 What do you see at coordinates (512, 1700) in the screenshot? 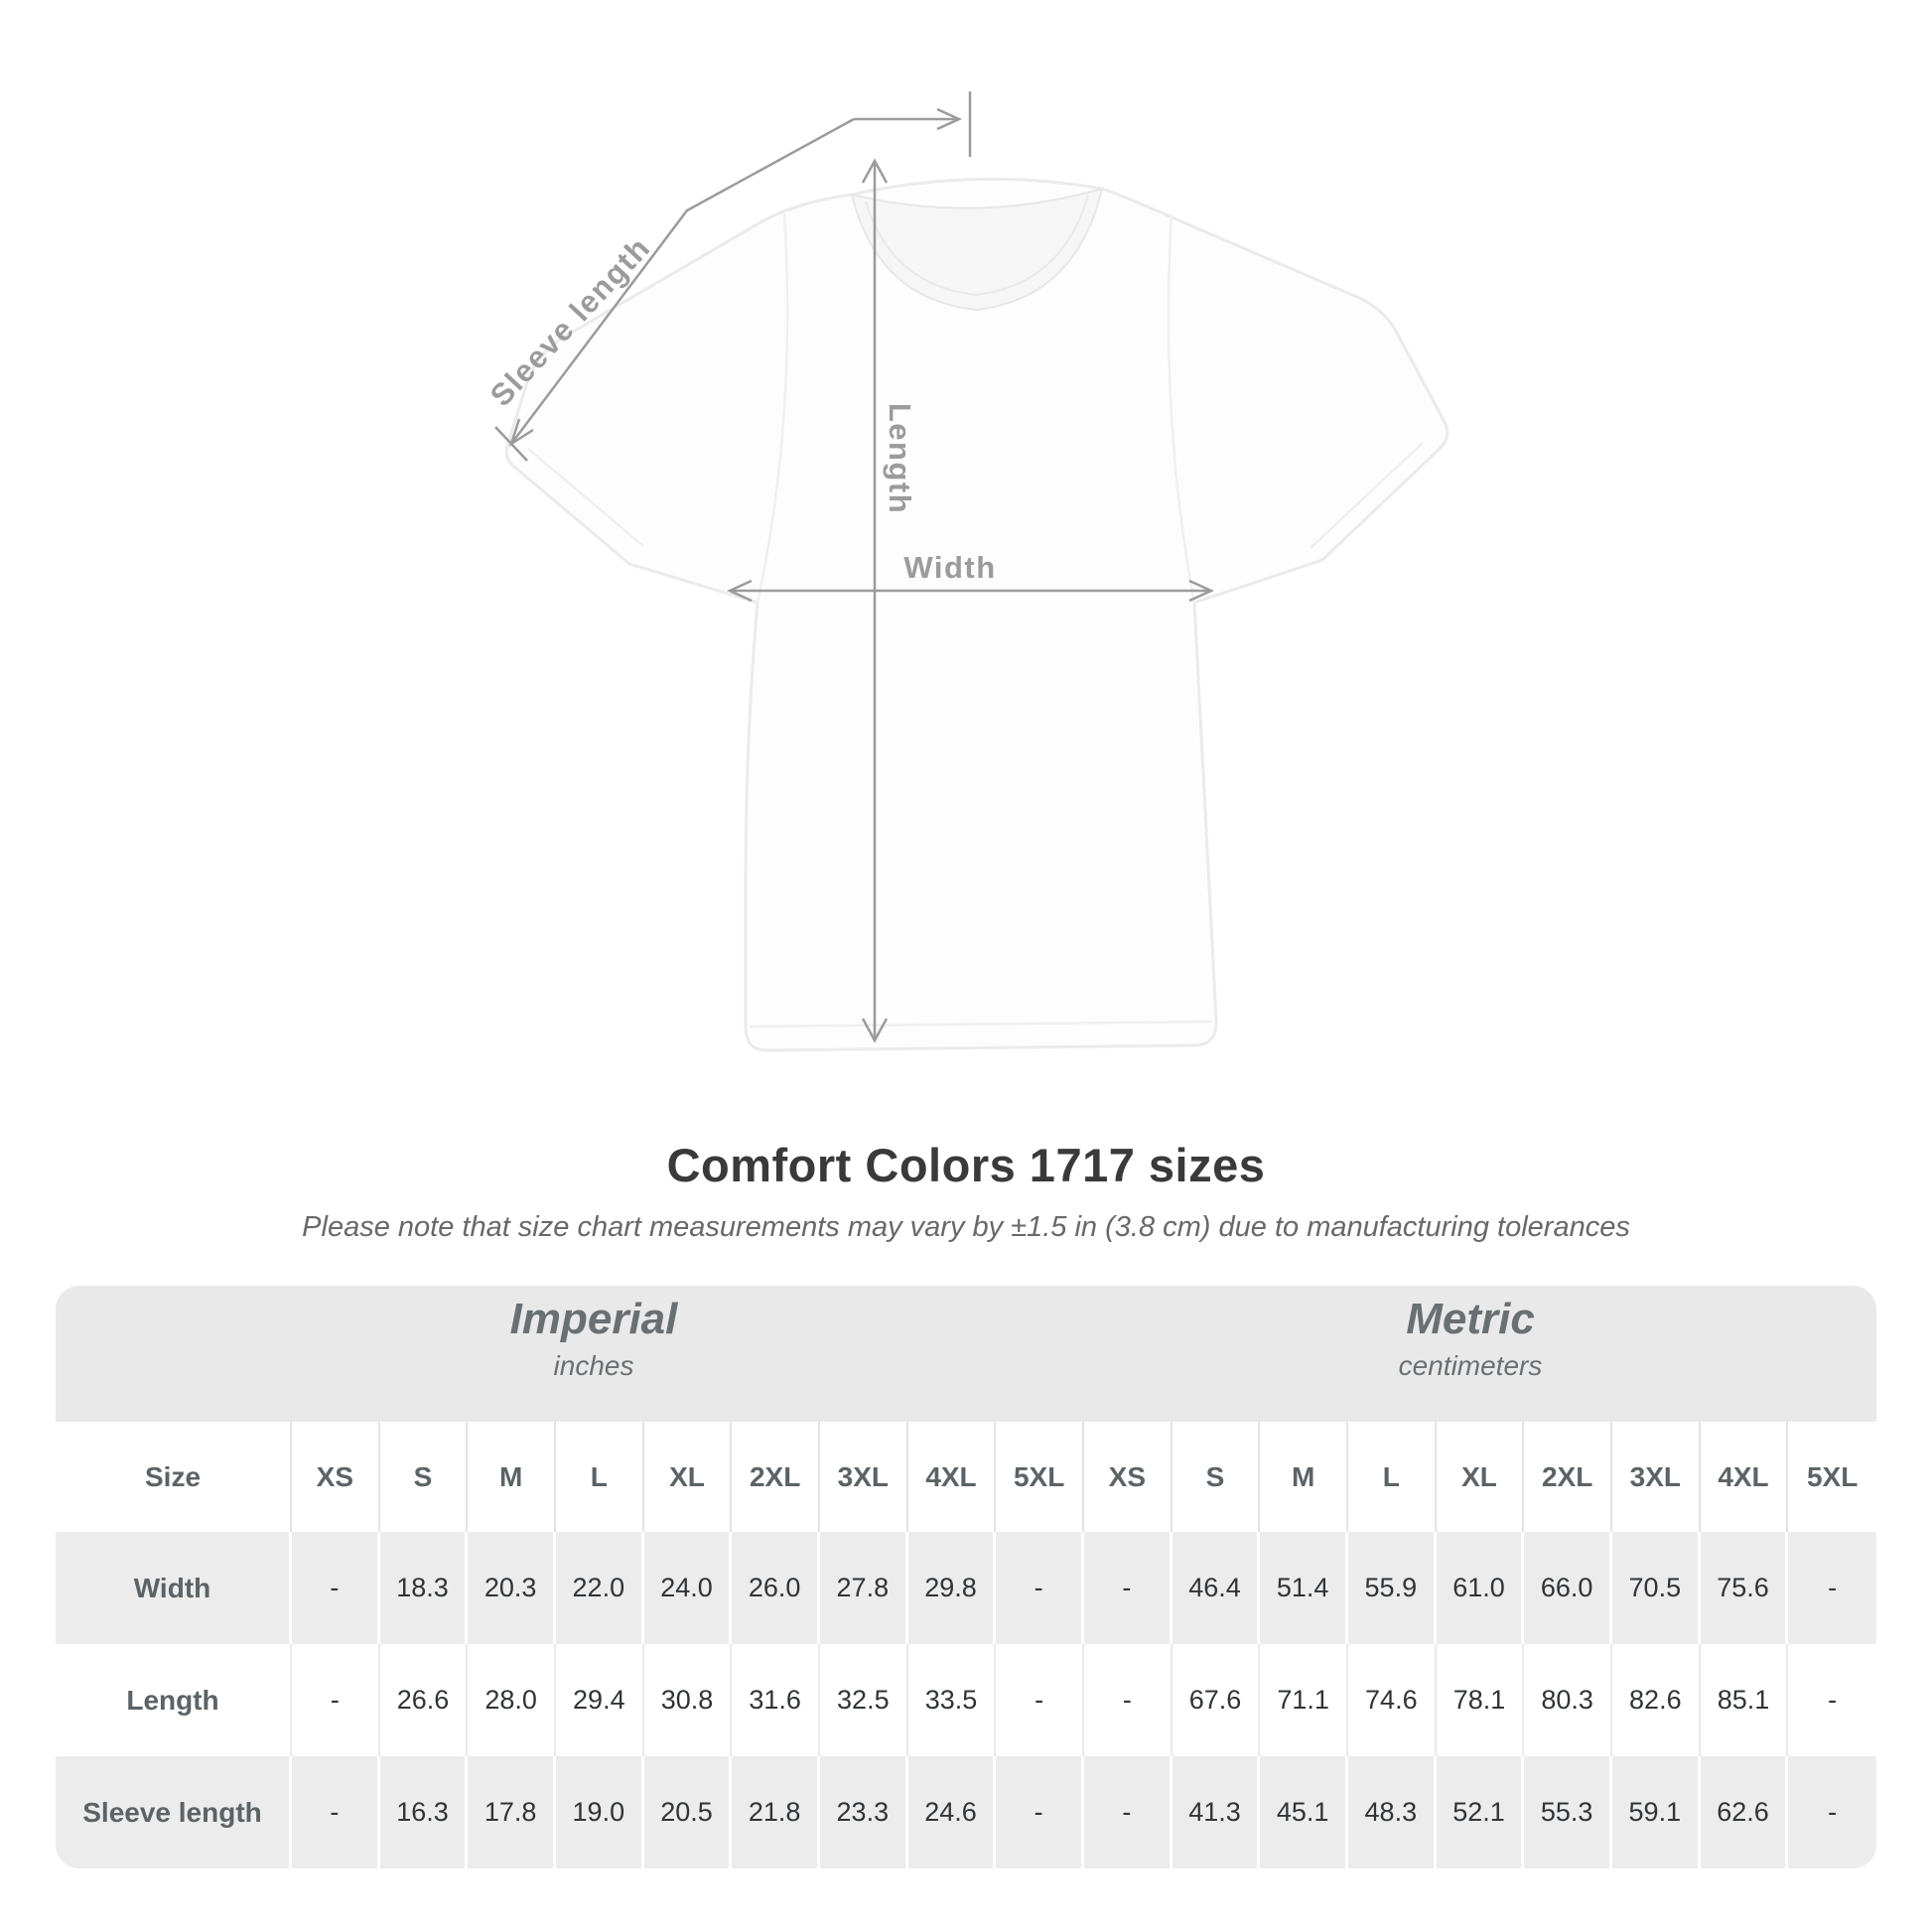
I see `value-cell: 28.0` at bounding box center [512, 1700].